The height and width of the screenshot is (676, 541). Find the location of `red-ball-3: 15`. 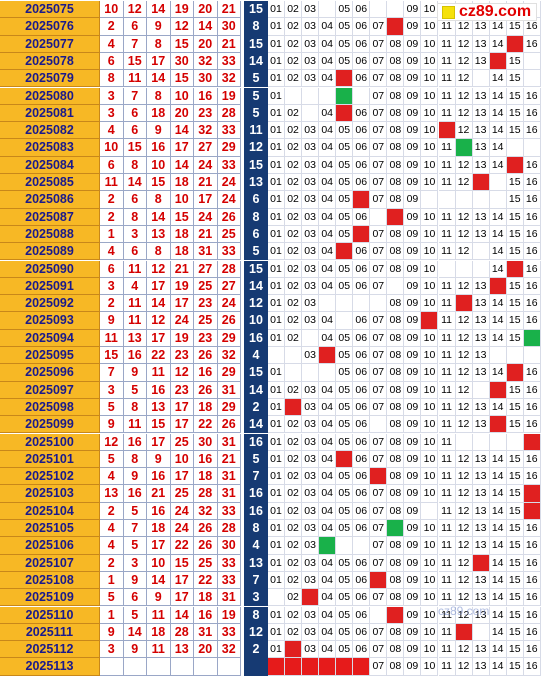

red-ball-3: 15 is located at coordinates (159, 425).